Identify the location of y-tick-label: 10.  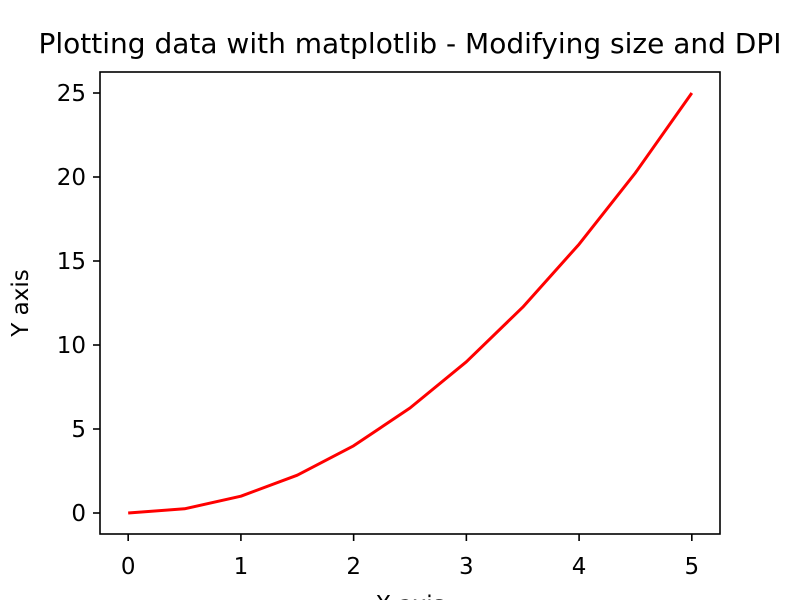
(71, 346).